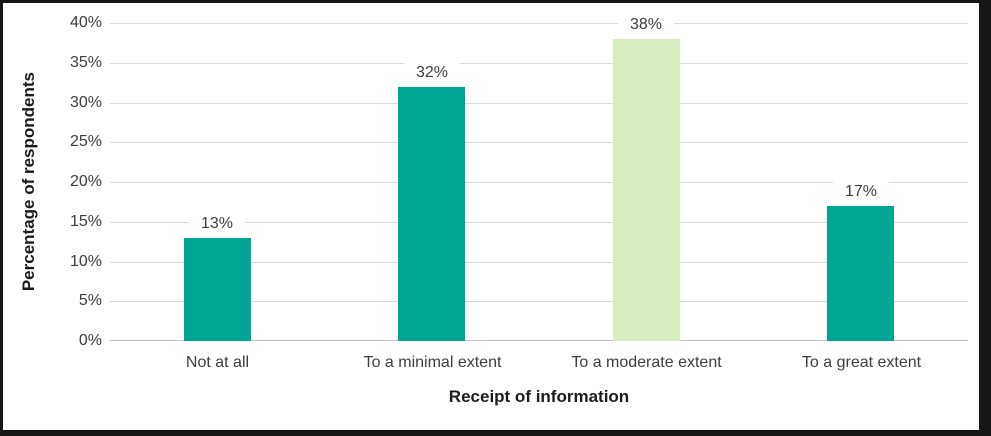 The height and width of the screenshot is (436, 991). What do you see at coordinates (432, 362) in the screenshot?
I see `x-category-label: To a minimal extent` at bounding box center [432, 362].